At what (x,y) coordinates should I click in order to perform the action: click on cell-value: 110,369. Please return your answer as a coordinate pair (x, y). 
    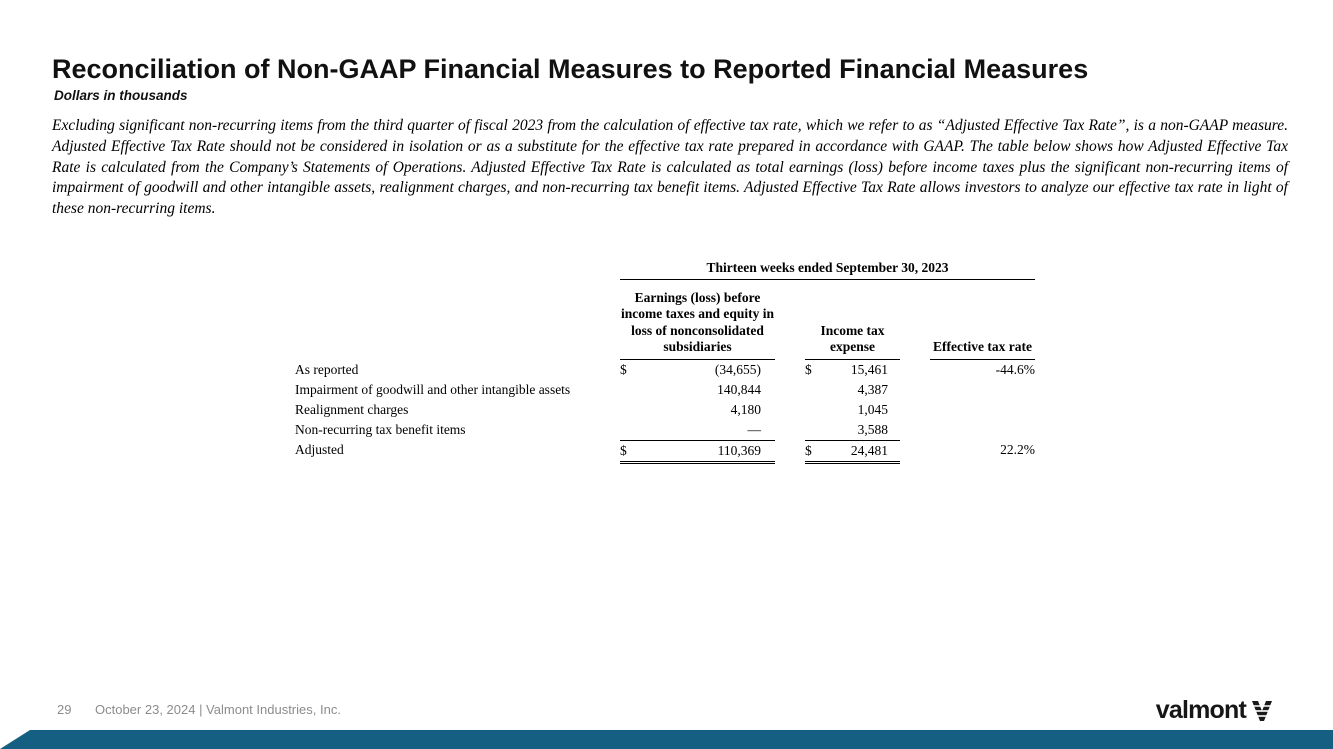
    Looking at the image, I should click on (739, 450).